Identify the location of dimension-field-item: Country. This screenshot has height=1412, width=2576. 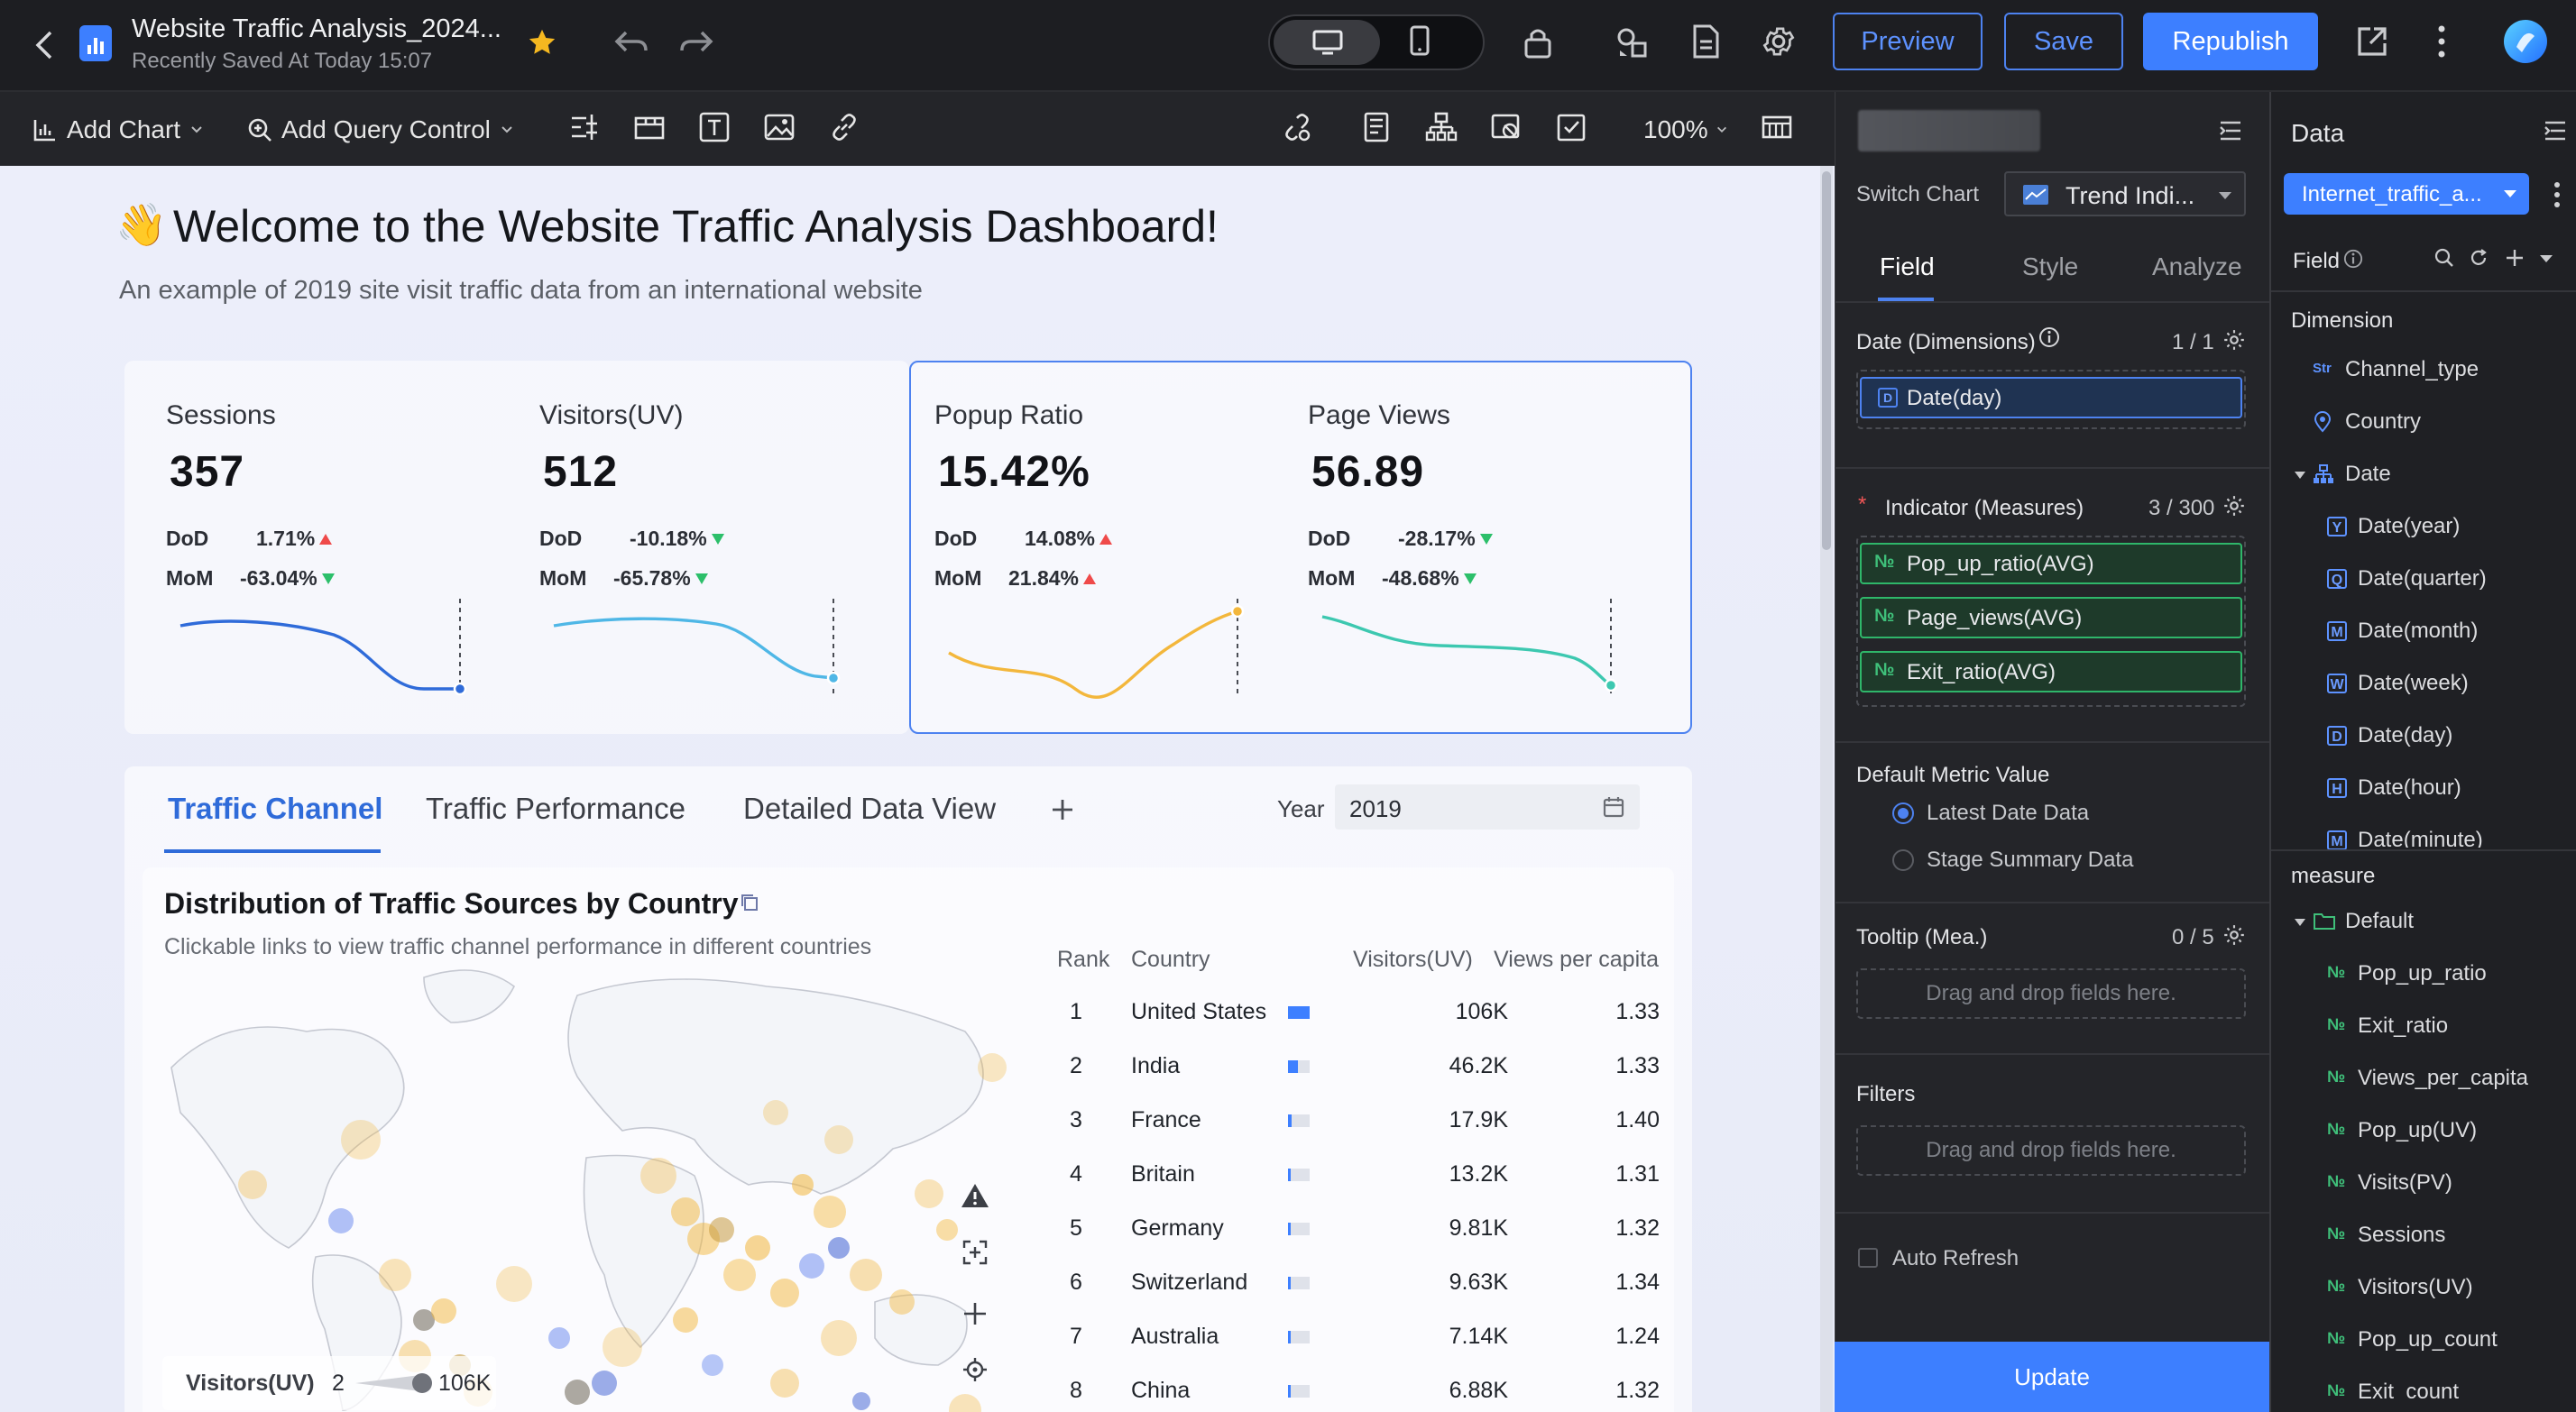
(2384, 421).